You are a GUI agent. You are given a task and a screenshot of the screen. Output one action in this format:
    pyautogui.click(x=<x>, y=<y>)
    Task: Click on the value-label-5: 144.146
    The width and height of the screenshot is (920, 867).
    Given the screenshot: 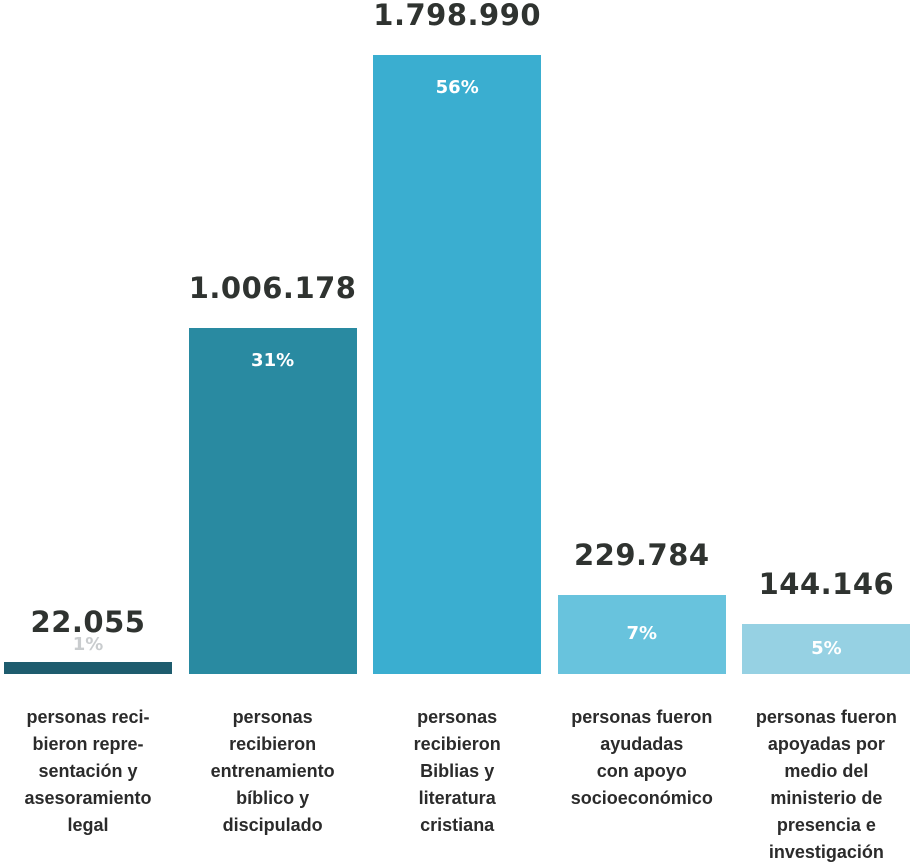 What is the action you would take?
    pyautogui.click(x=826, y=584)
    